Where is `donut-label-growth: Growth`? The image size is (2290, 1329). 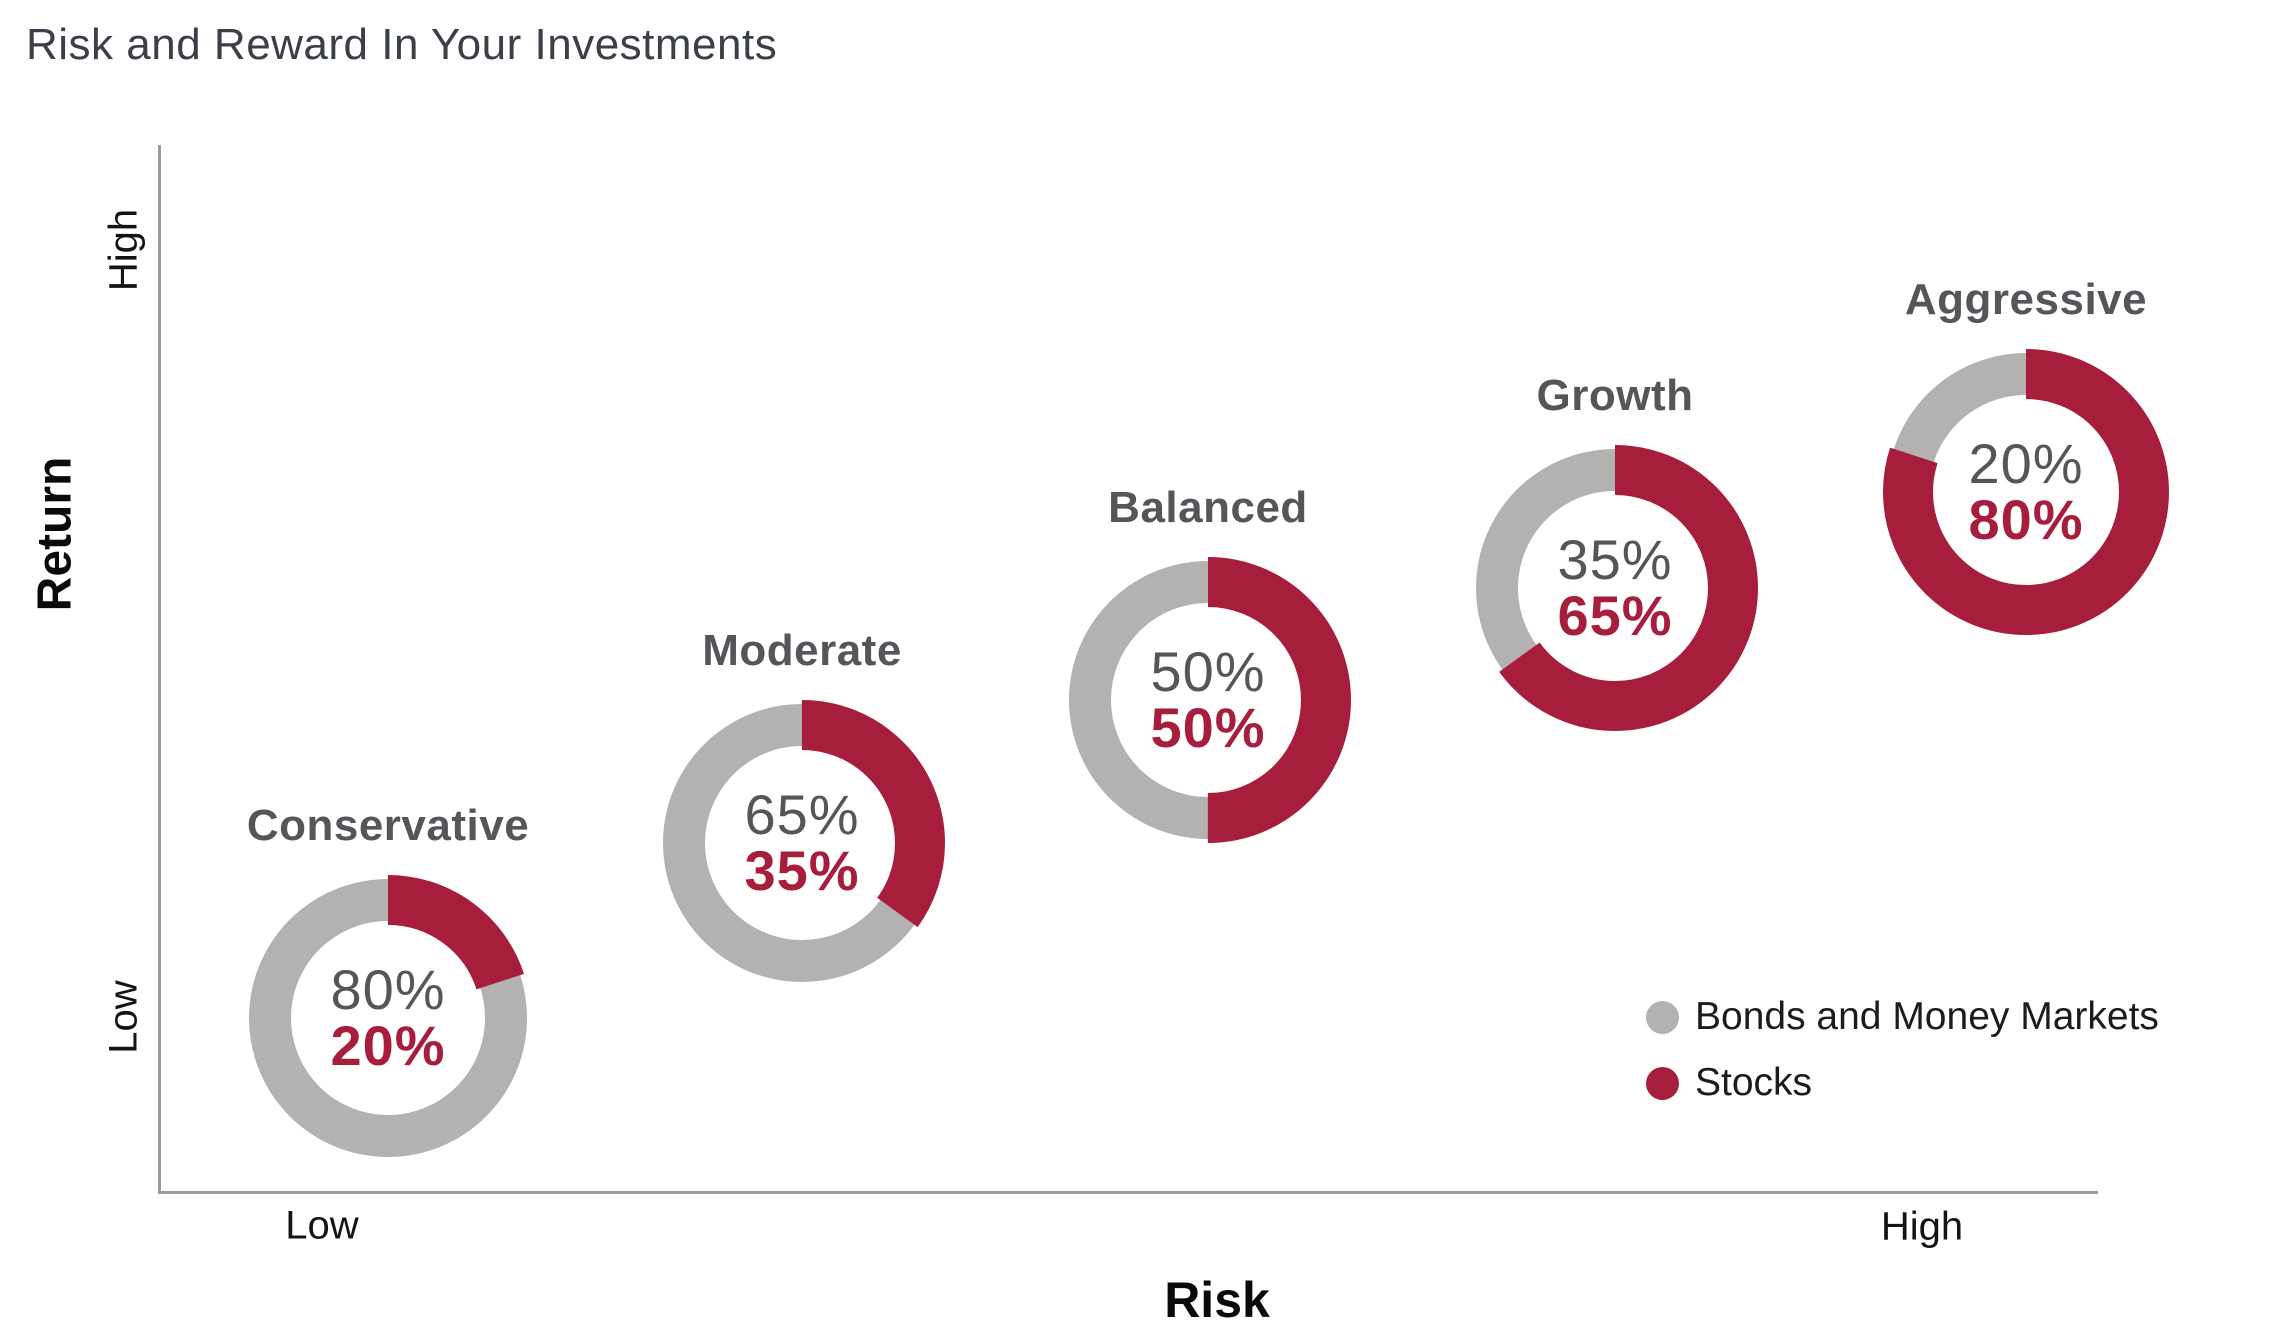
donut-label-growth: Growth is located at coordinates (1615, 395).